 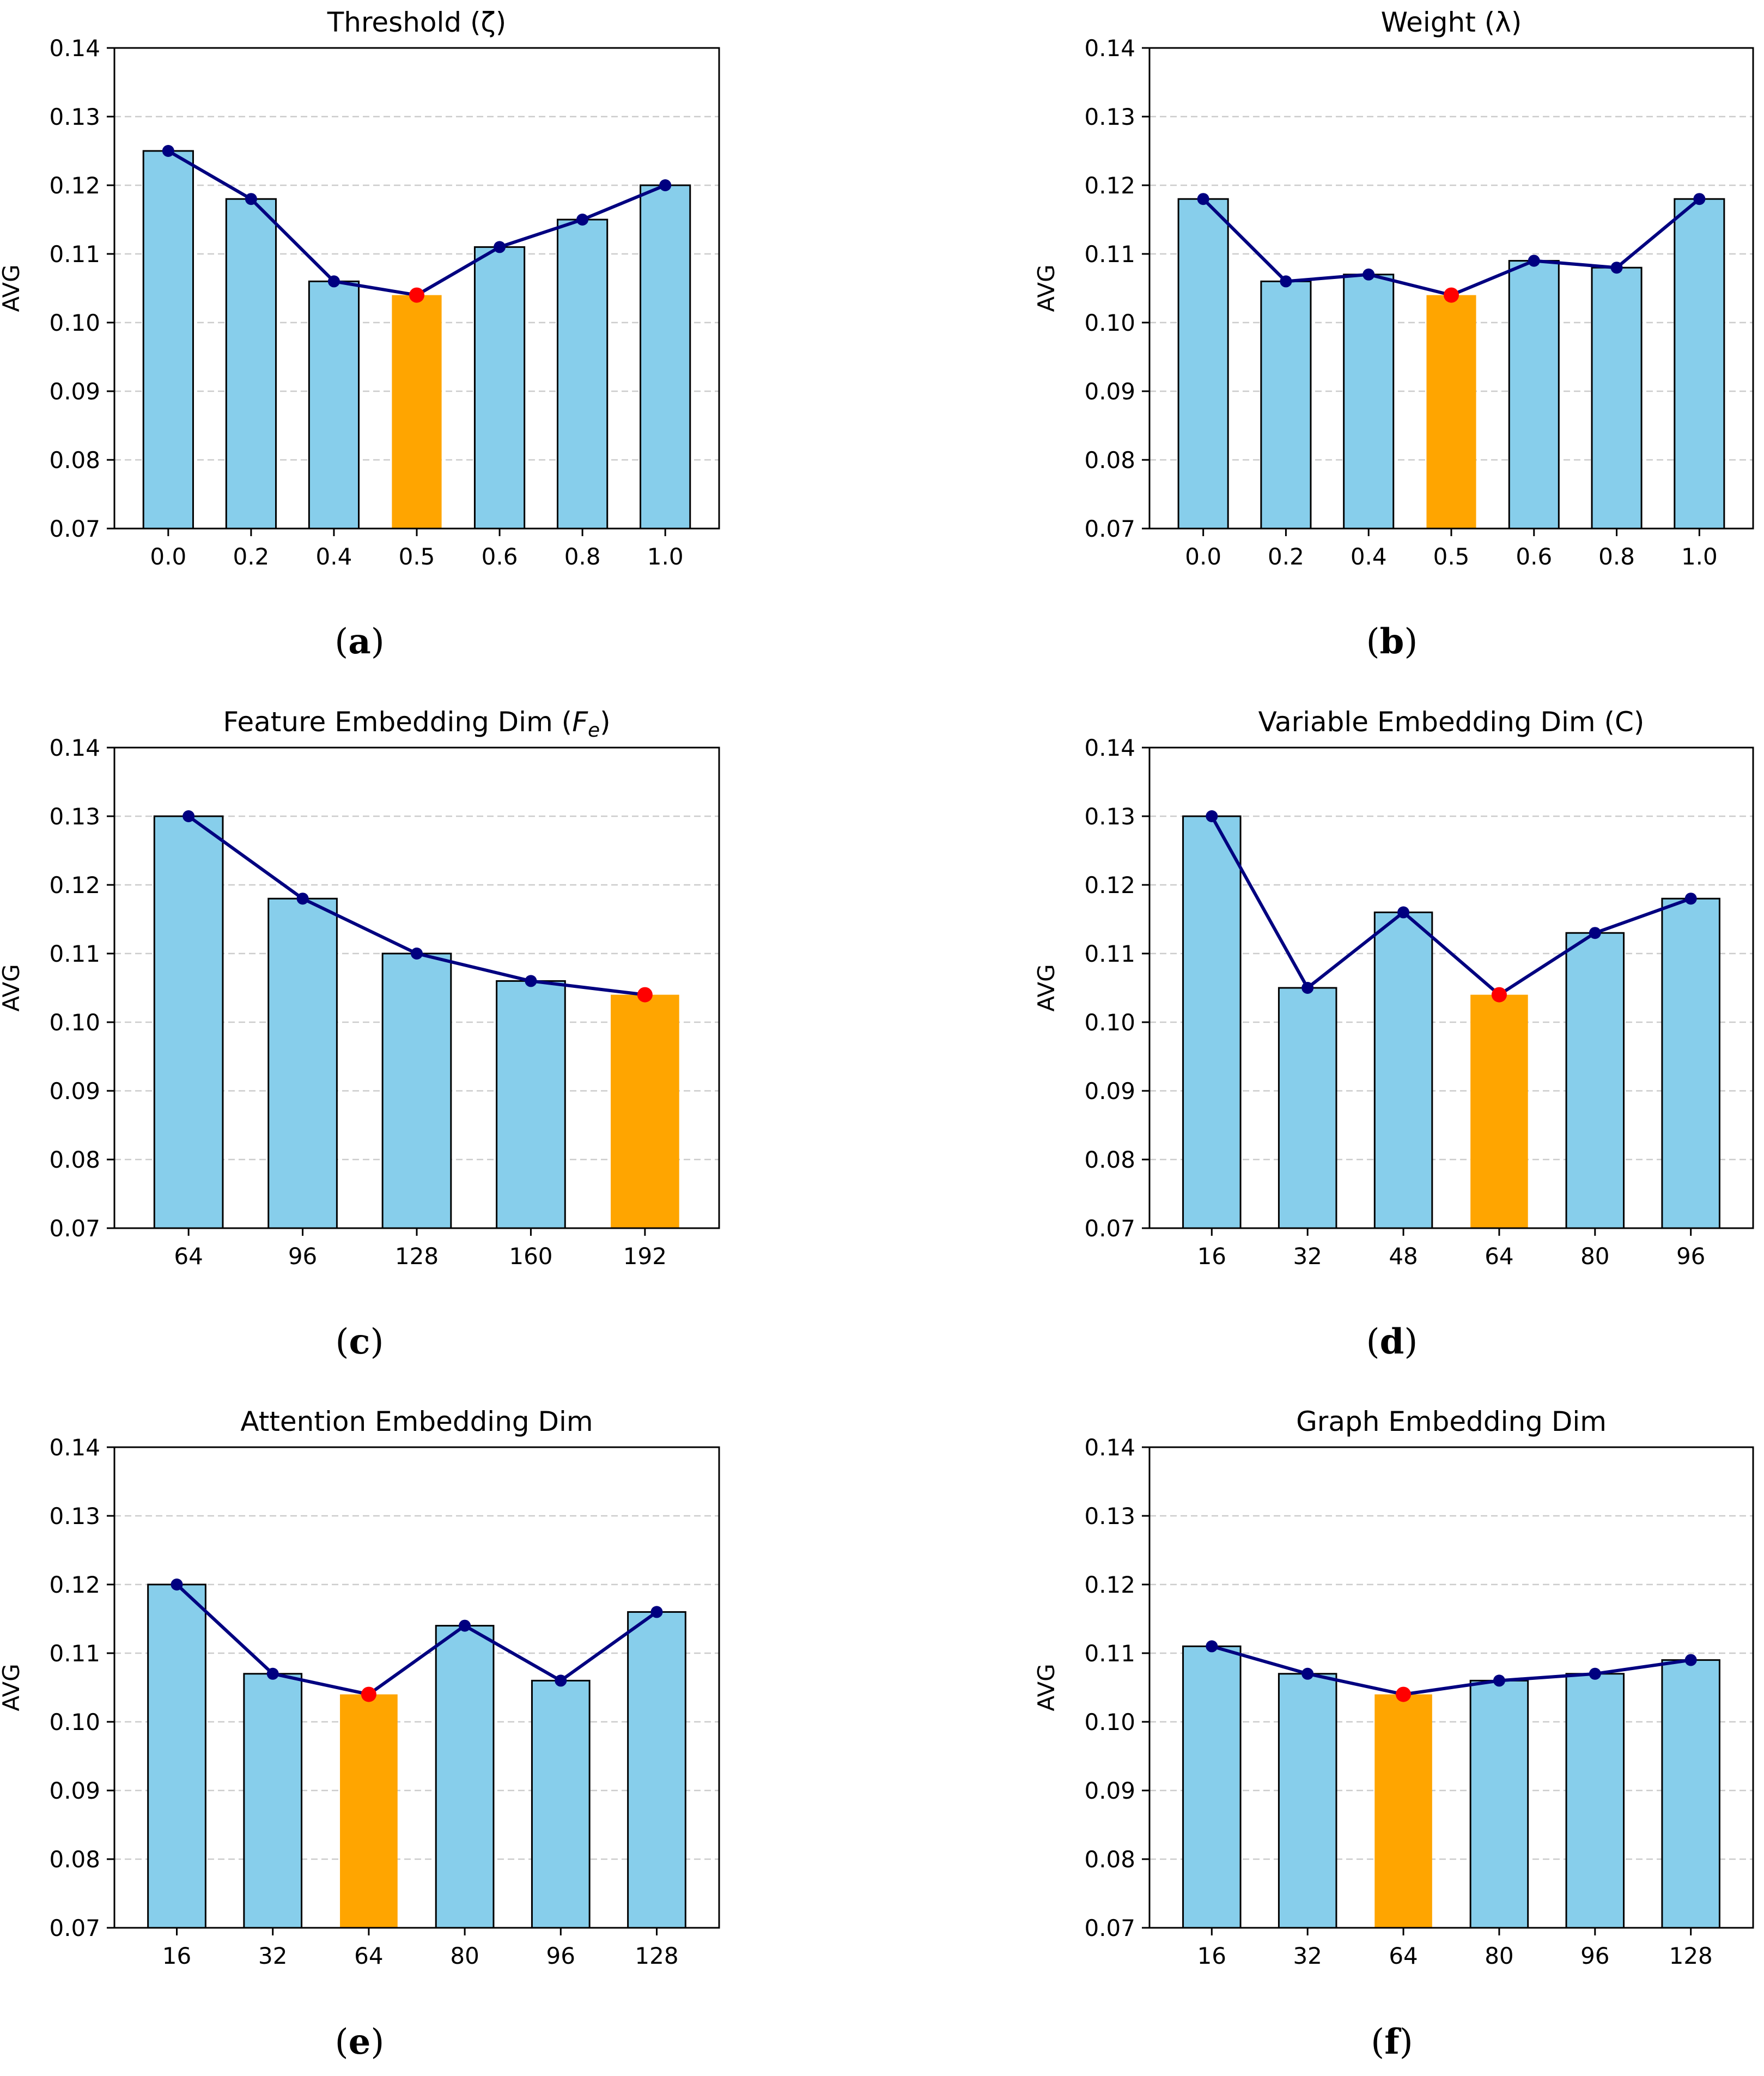 What do you see at coordinates (417, 22) in the screenshot?
I see `chart-title: Threshold (ζ)` at bounding box center [417, 22].